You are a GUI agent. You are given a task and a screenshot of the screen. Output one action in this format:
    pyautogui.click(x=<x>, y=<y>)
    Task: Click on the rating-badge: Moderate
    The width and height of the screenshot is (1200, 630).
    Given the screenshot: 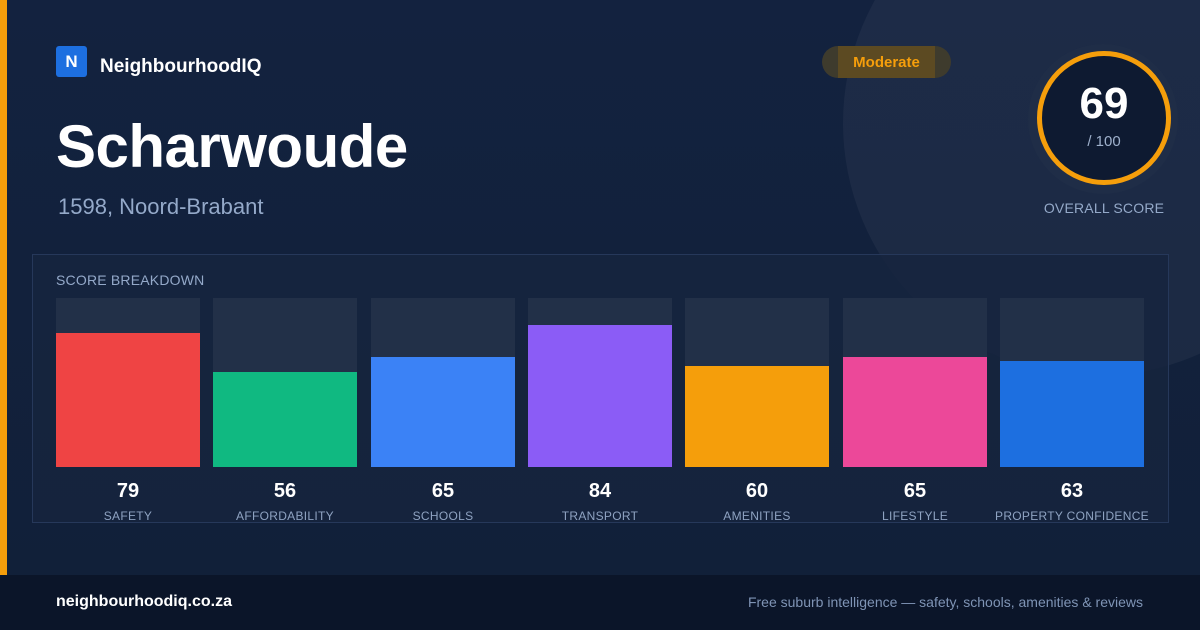 What is the action you would take?
    pyautogui.click(x=886, y=62)
    